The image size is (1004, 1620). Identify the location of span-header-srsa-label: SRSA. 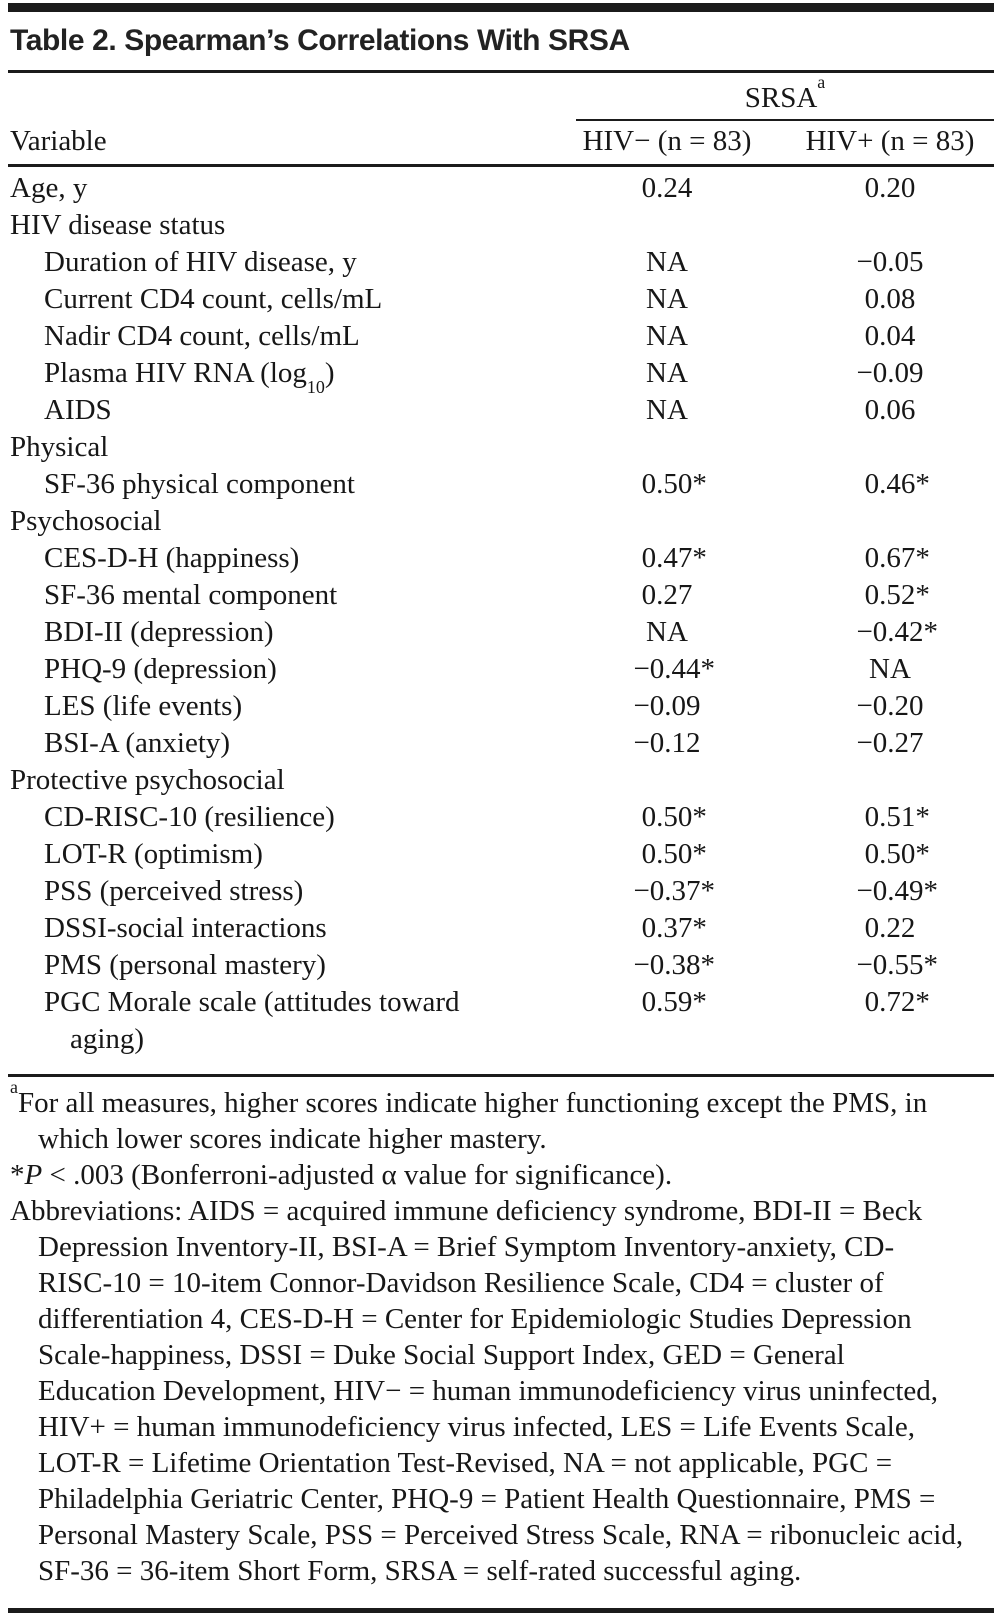
(781, 98).